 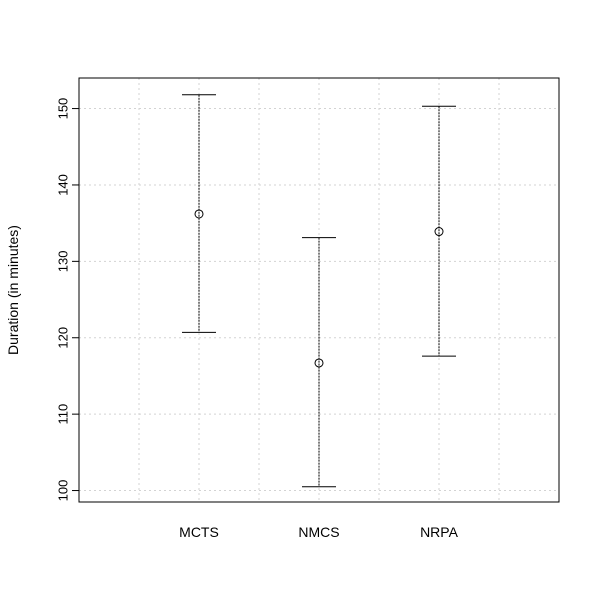 What do you see at coordinates (63, 491) in the screenshot?
I see `y-tick-label: 100` at bounding box center [63, 491].